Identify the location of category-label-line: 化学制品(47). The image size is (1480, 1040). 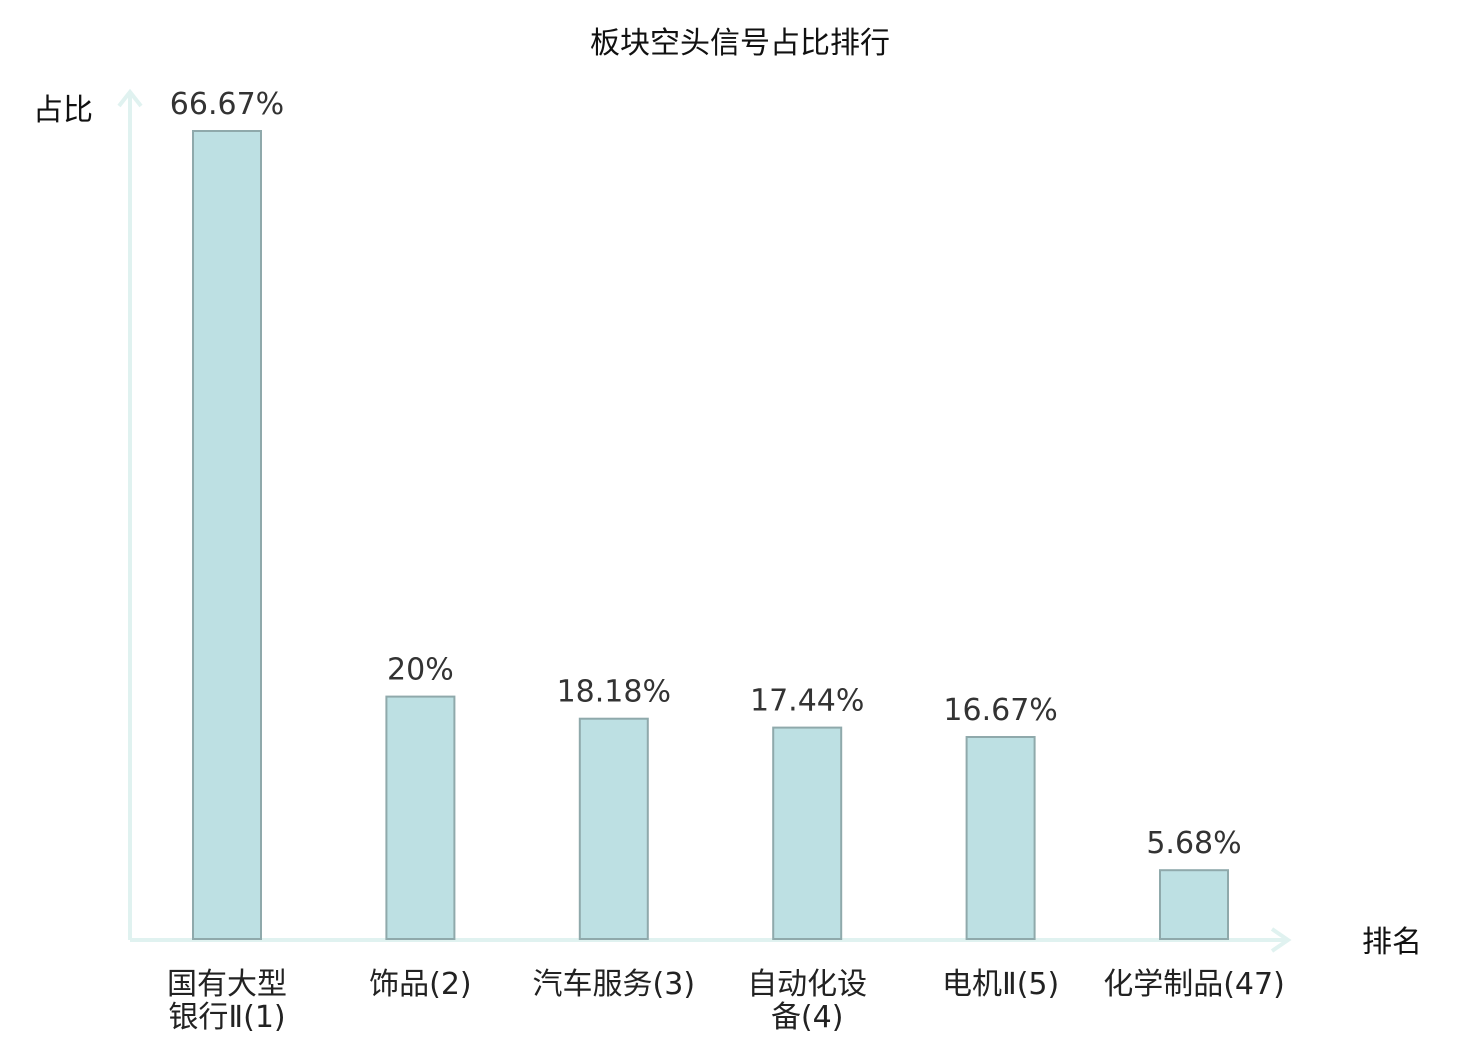
(1194, 984).